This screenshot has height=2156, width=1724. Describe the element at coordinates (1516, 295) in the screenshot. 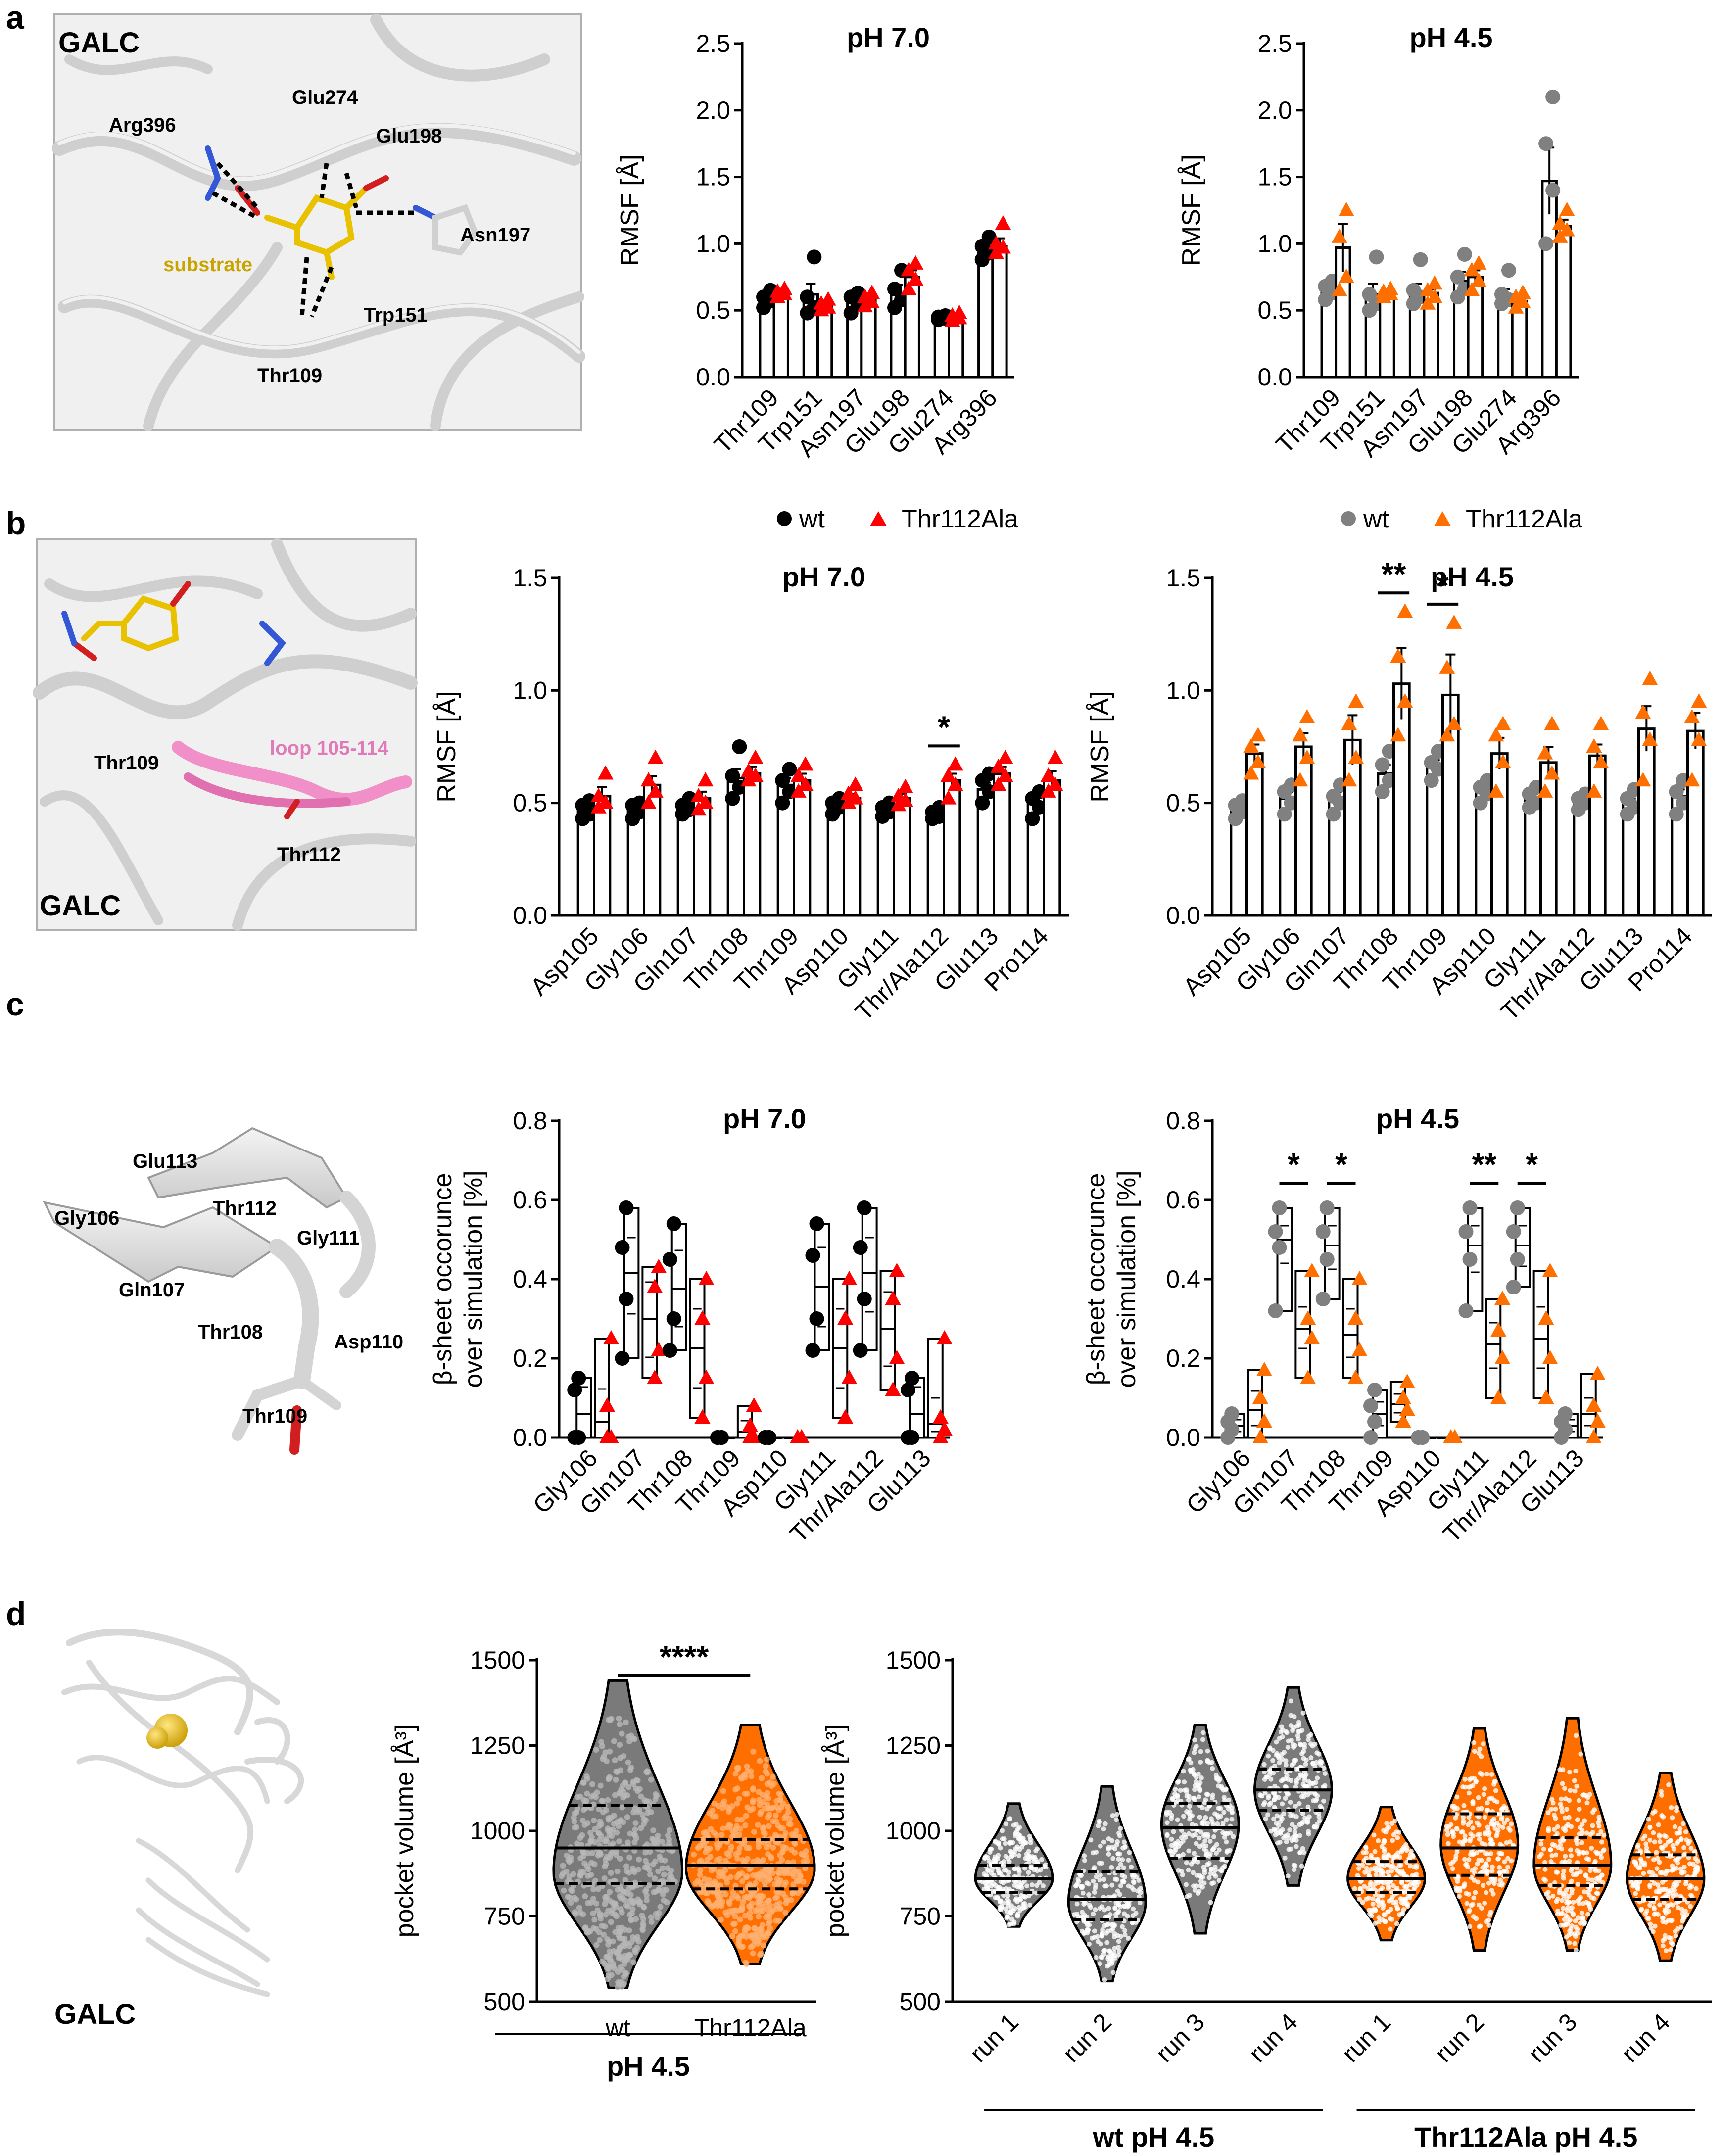

I see `a2-point-thr112ala` at that location.